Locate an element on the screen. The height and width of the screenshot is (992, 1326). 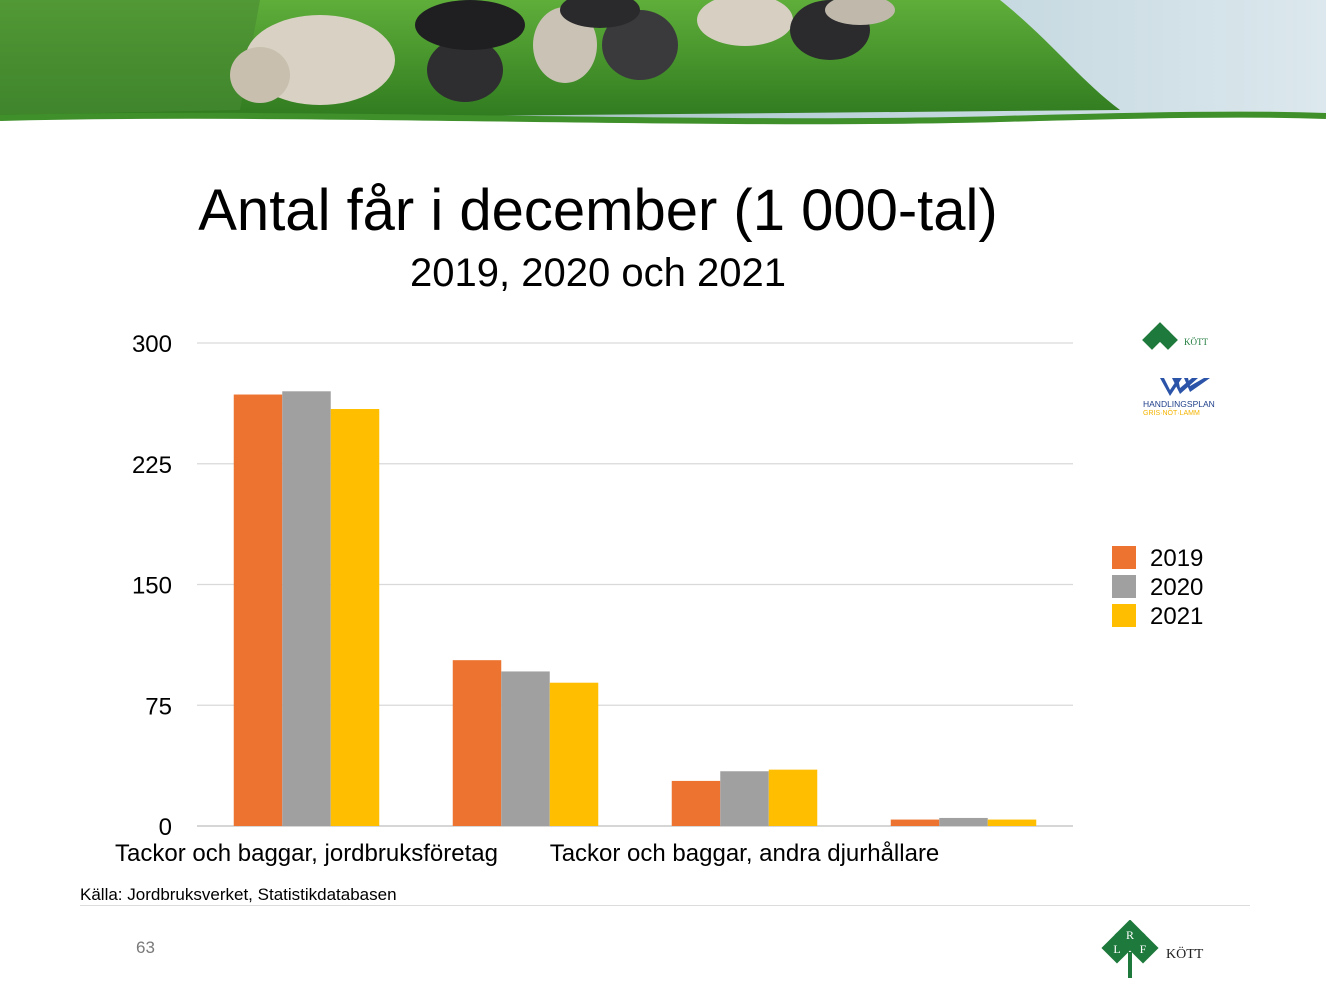
y-tick-label: 0 is located at coordinates (165, 827).